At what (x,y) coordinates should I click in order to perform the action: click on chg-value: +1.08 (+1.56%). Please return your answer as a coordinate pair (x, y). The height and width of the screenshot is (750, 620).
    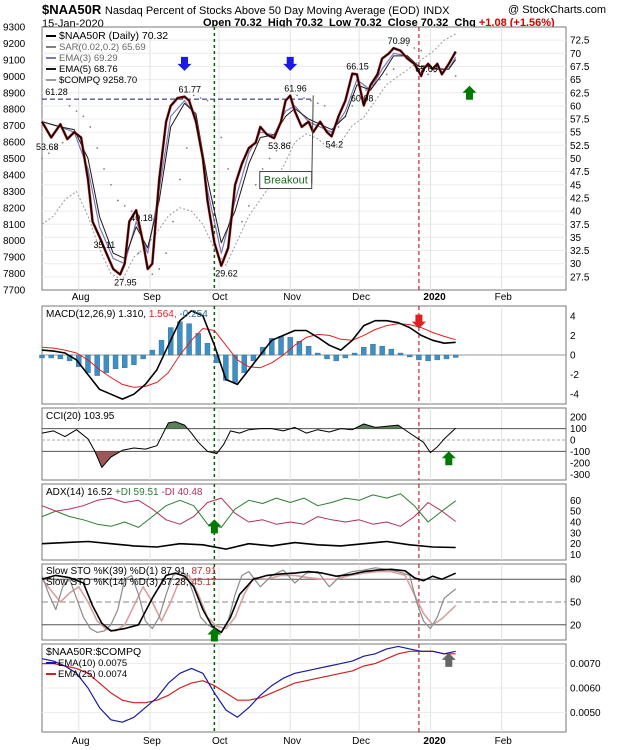
    Looking at the image, I should click on (516, 23).